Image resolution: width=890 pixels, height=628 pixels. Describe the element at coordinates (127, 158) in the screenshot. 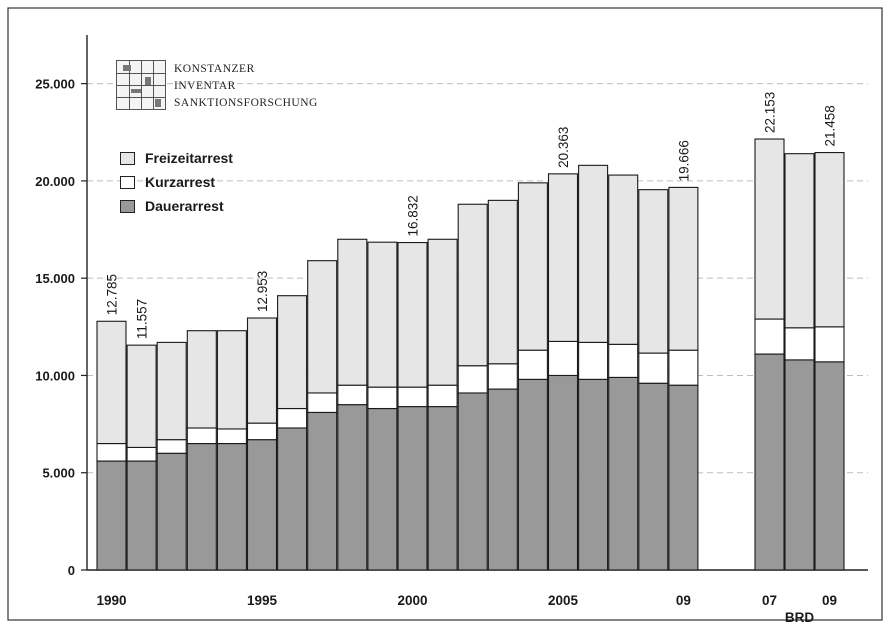

I see `legend-swatch-freizeitarrest` at that location.